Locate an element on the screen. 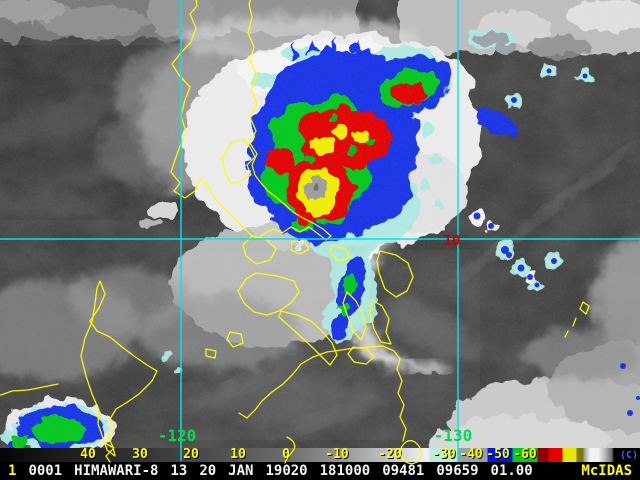 The image size is (640, 480). mcidas-label: McIDAS is located at coordinates (606, 471).